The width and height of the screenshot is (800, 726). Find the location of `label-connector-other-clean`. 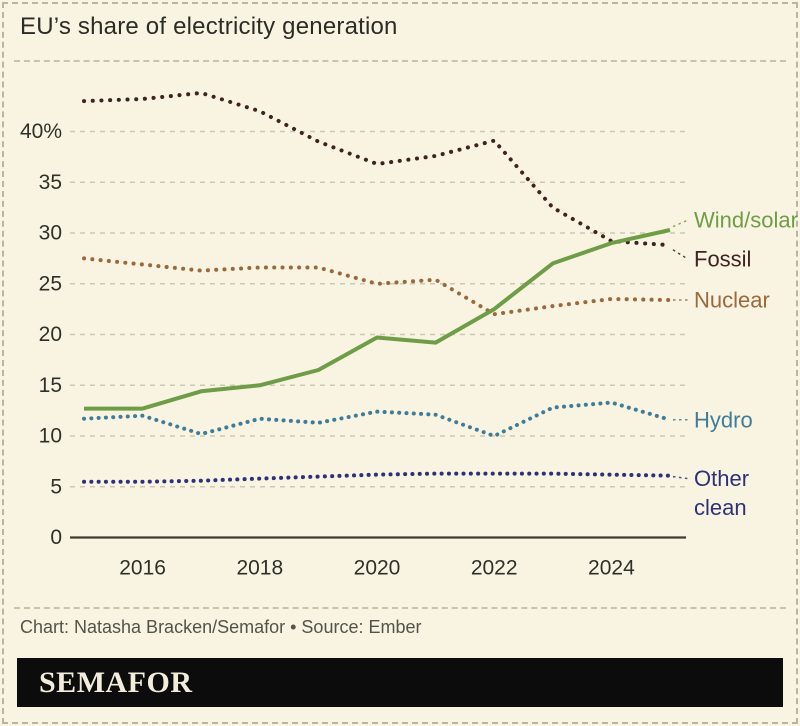

label-connector-other-clean is located at coordinates (680, 477).